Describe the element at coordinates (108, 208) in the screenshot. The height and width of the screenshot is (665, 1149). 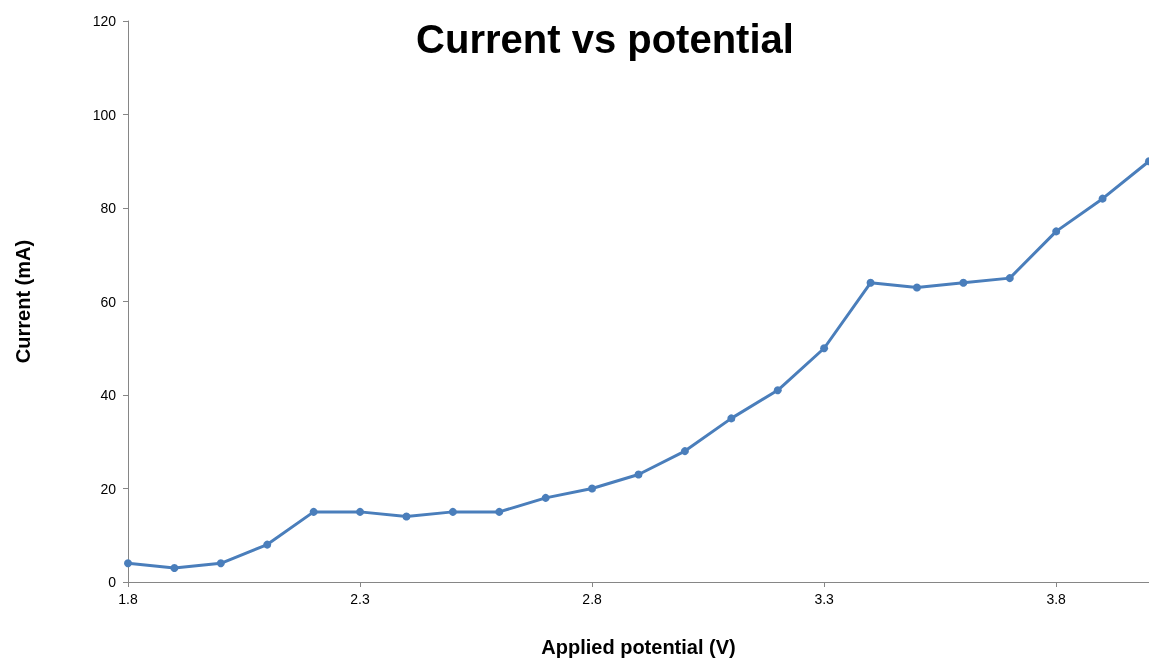
I see `y-tick-label: 80` at that location.